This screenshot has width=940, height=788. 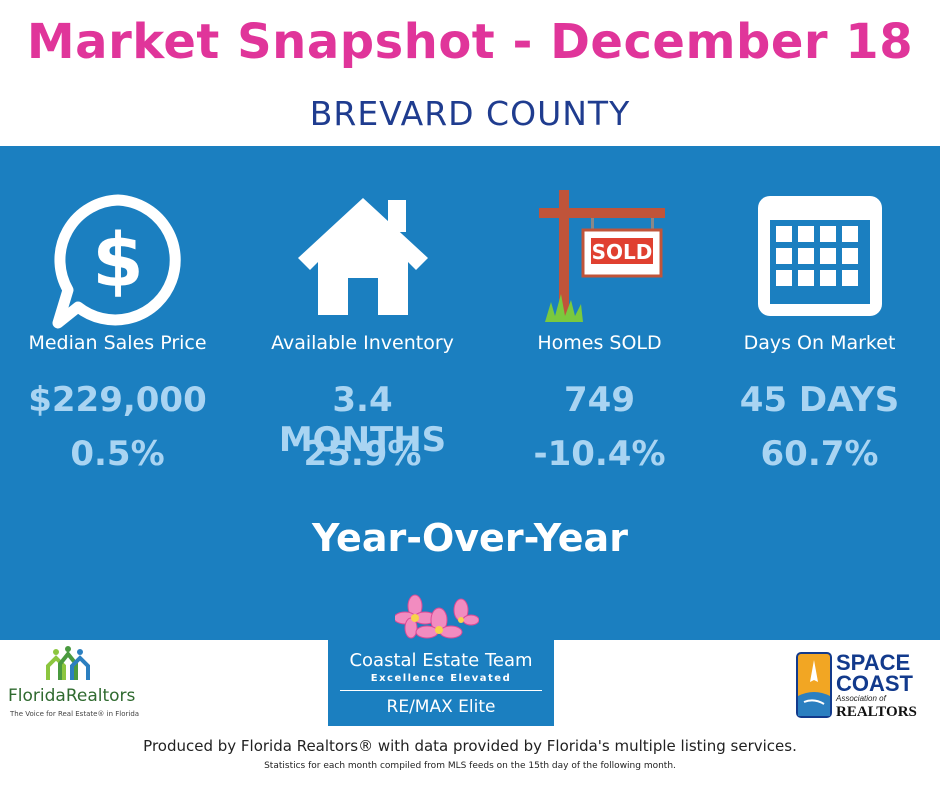 I want to click on stat-change: -10.4%, so click(x=599, y=454).